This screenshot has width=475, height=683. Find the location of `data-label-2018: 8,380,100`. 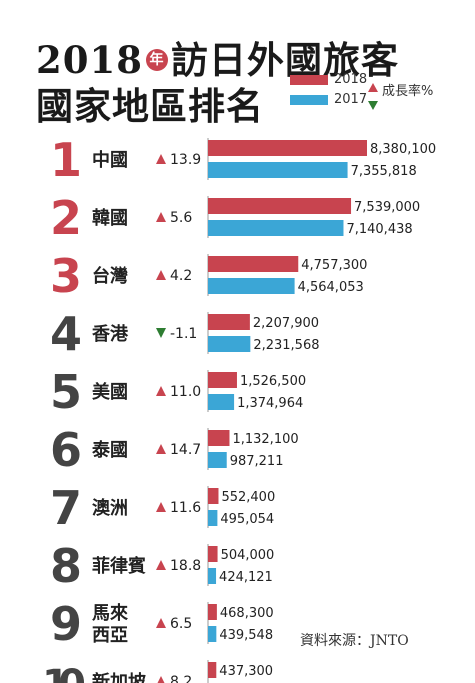

data-label-2018: 8,380,100 is located at coordinates (403, 149).